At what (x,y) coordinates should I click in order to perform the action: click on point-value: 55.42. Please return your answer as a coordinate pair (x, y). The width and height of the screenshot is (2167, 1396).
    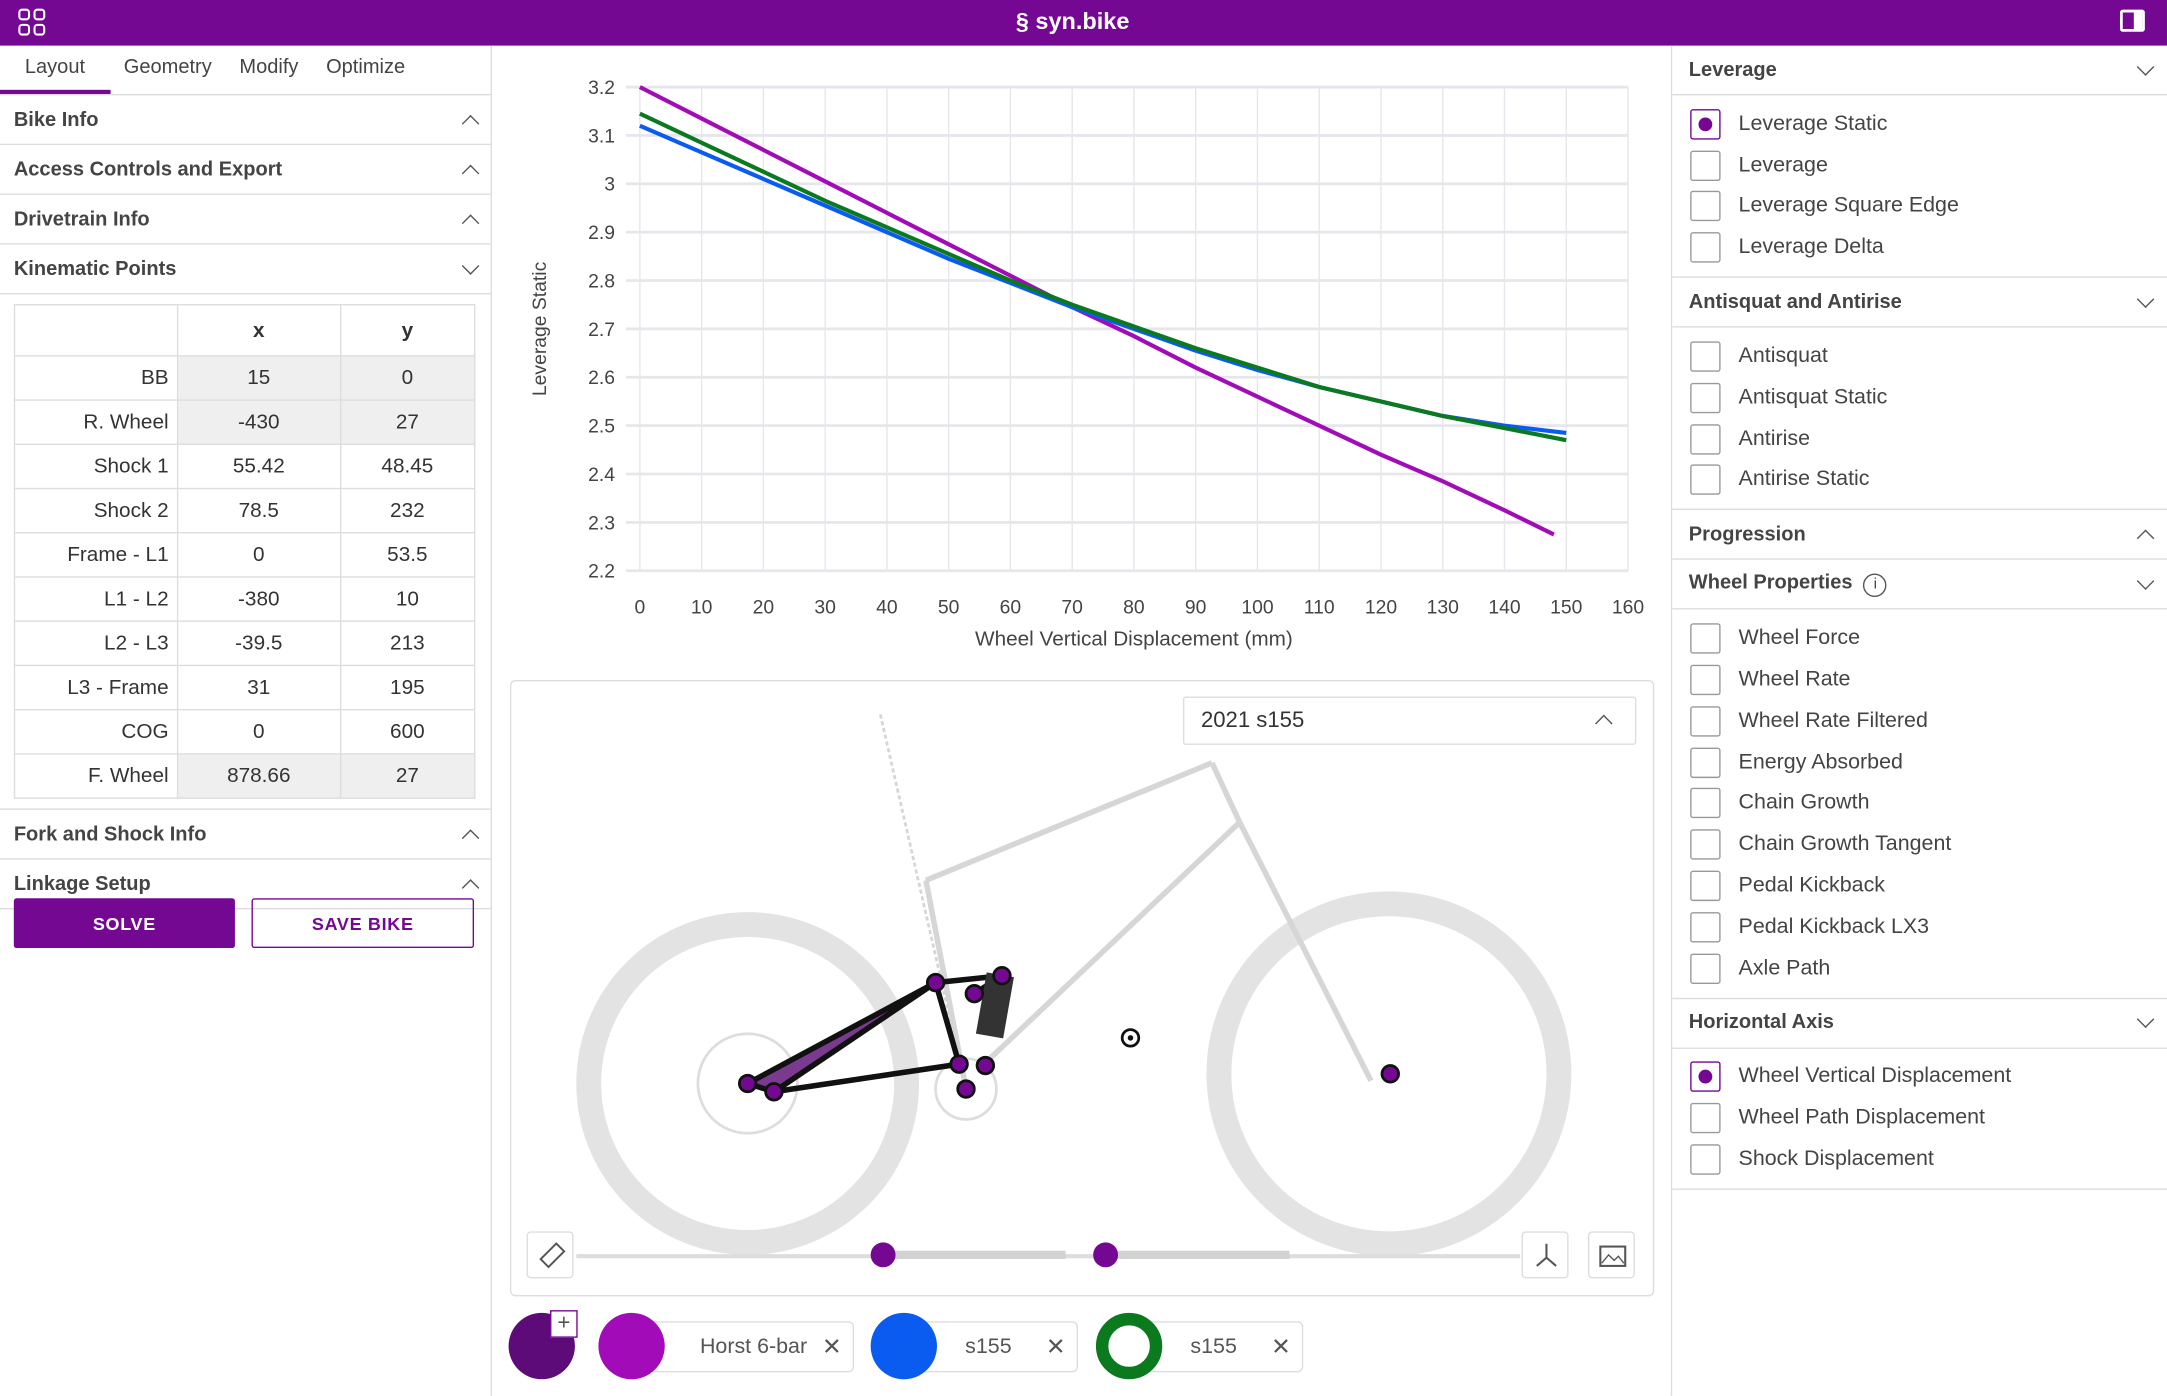
    Looking at the image, I should click on (258, 466).